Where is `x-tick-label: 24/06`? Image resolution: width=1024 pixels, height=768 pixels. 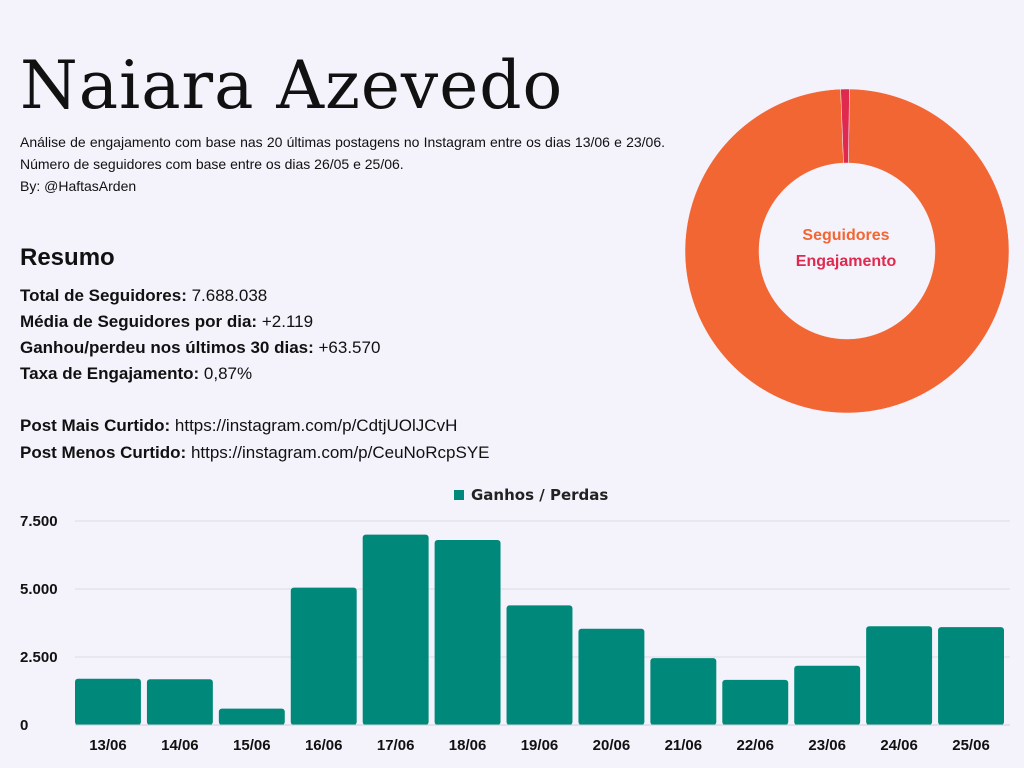
x-tick-label: 24/06 is located at coordinates (899, 745).